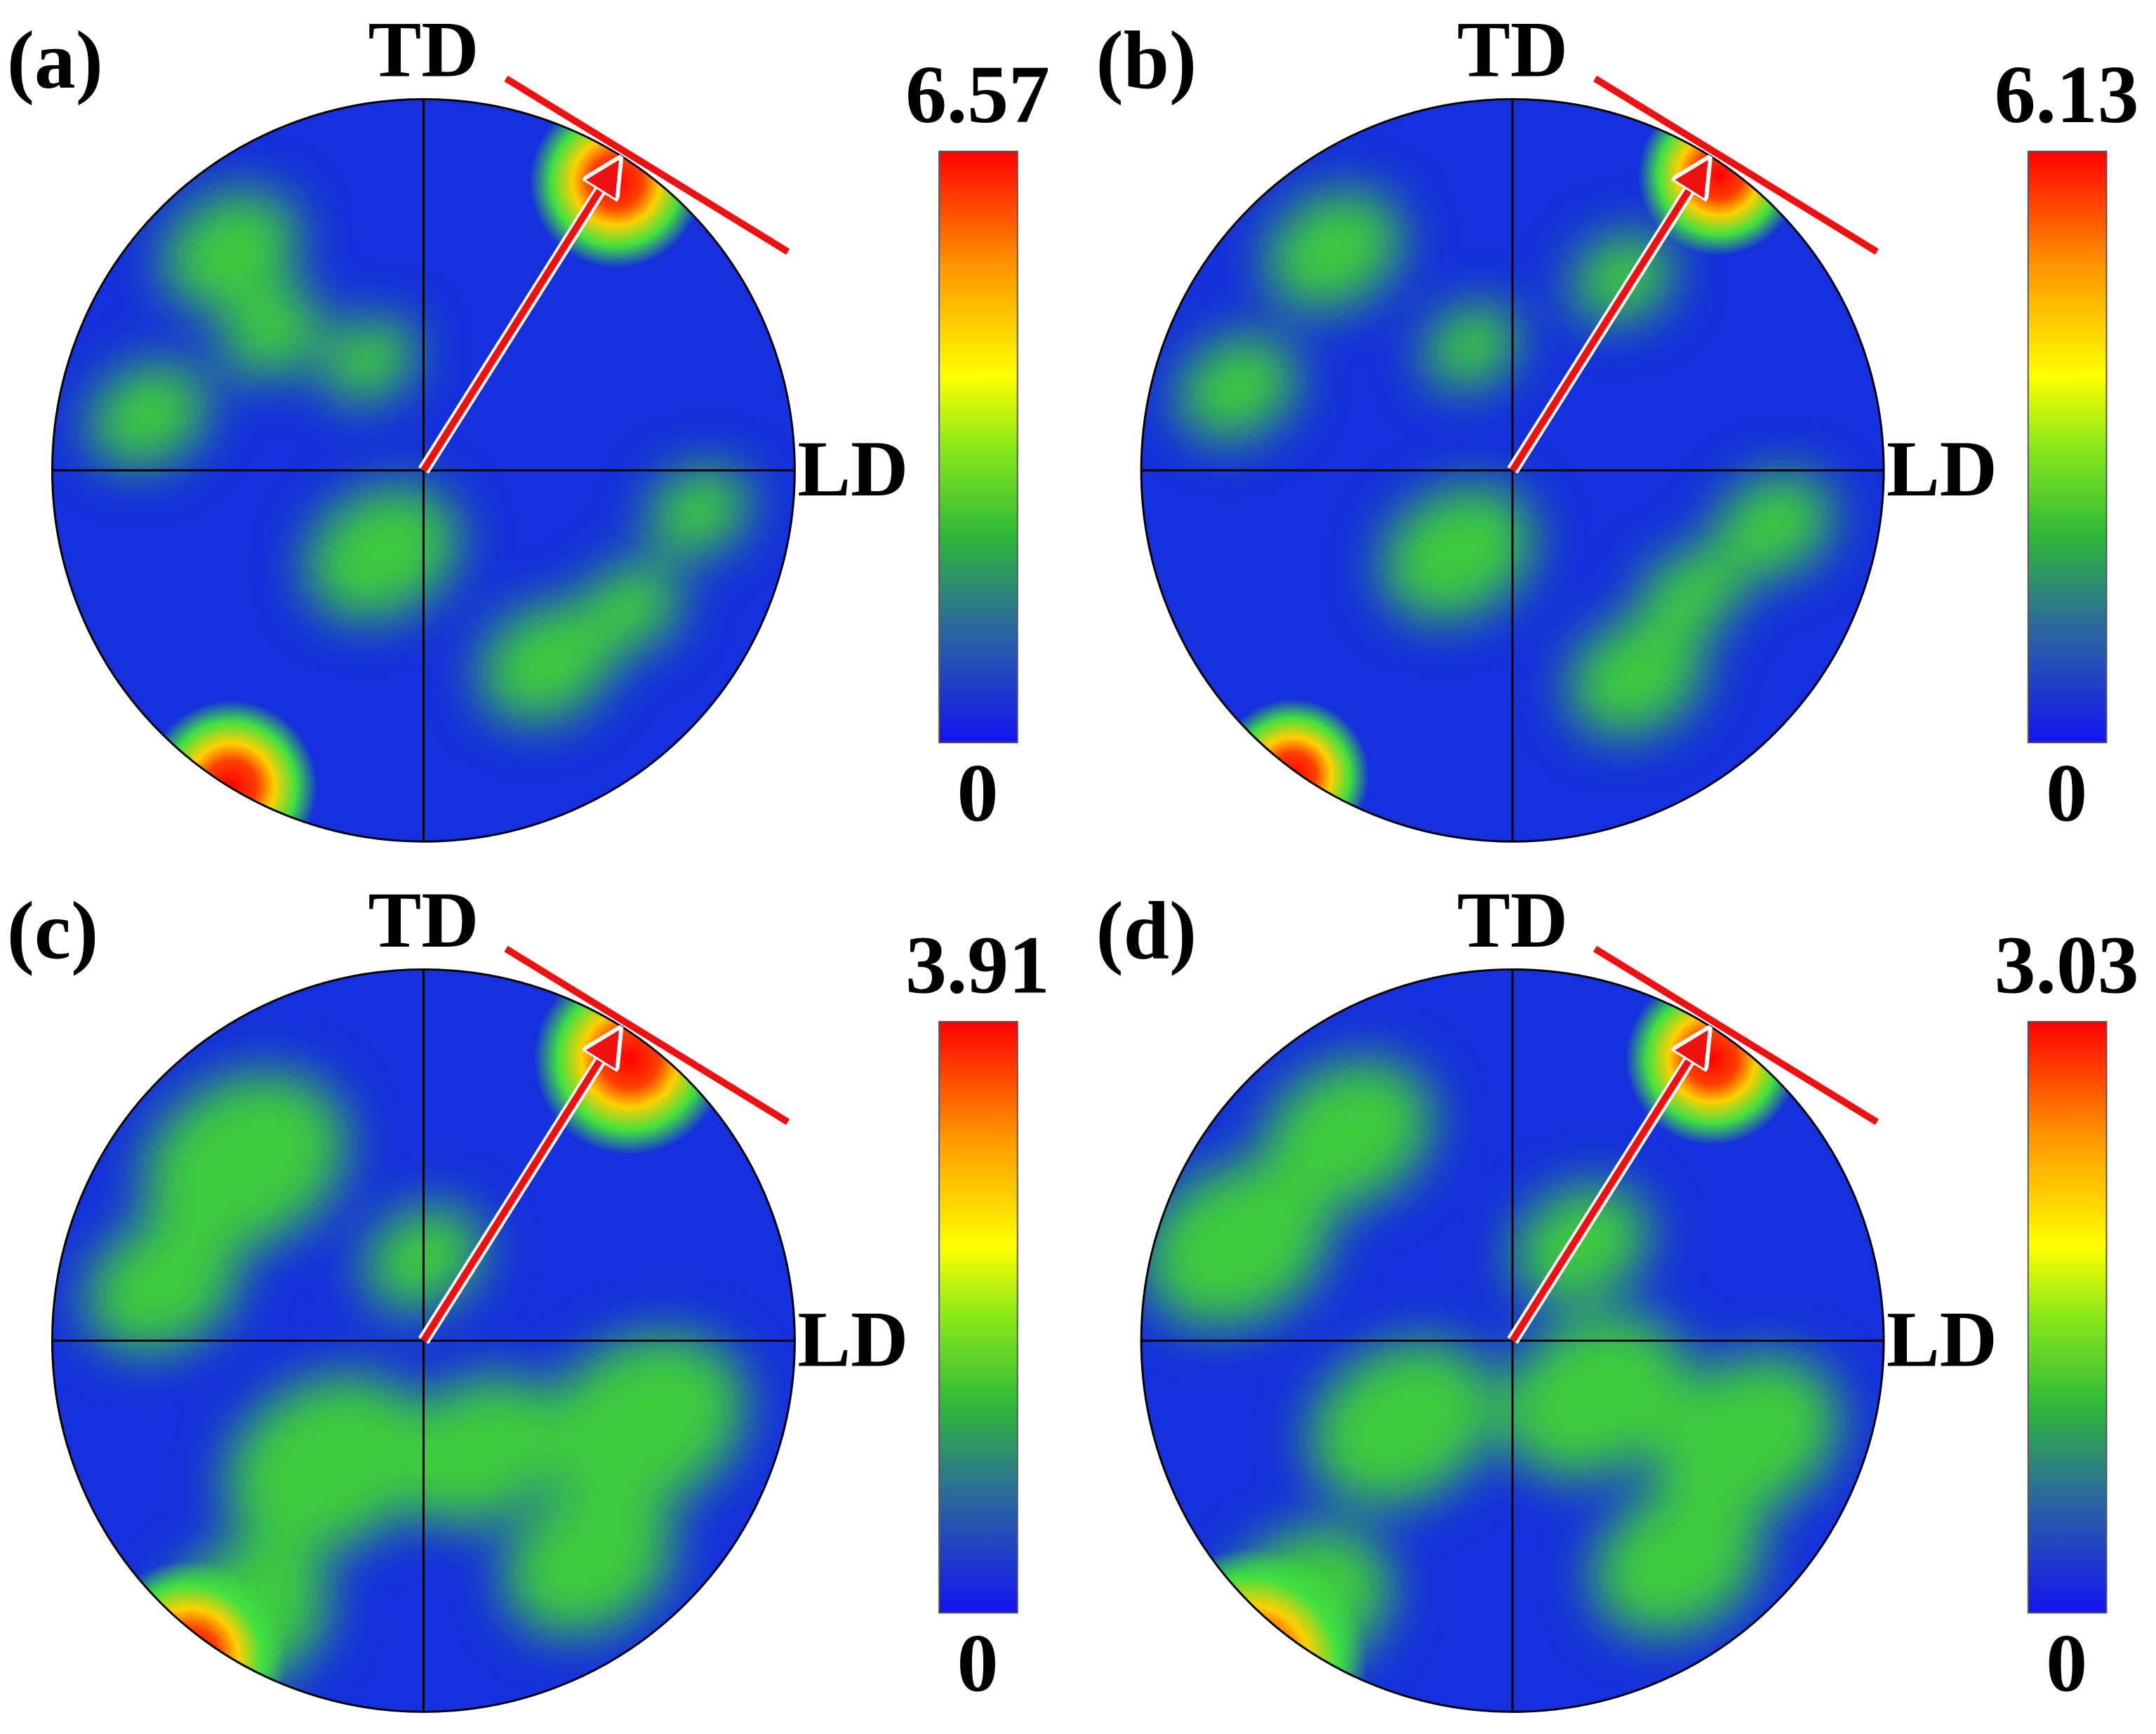  I want to click on pole-figure, so click(1512, 1341).